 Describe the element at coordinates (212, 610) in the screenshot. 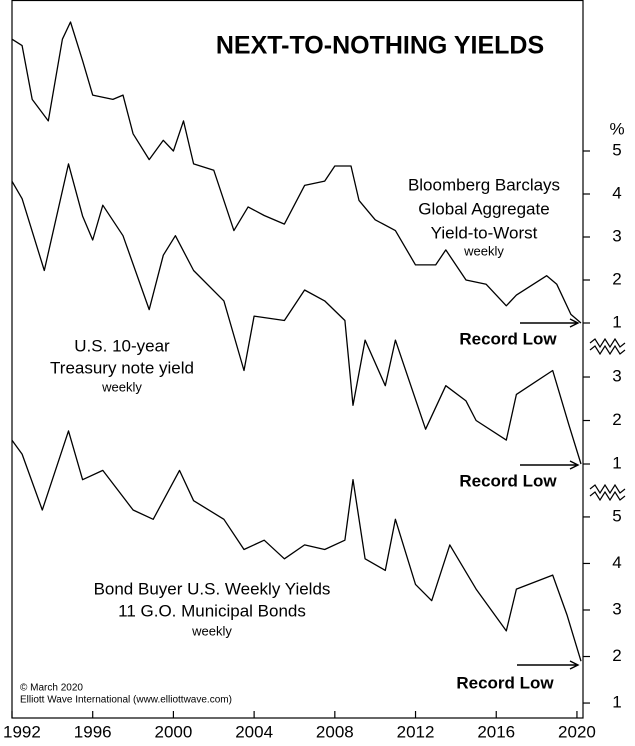

I see `series-label: 11 G.O. Municipal Bonds` at that location.